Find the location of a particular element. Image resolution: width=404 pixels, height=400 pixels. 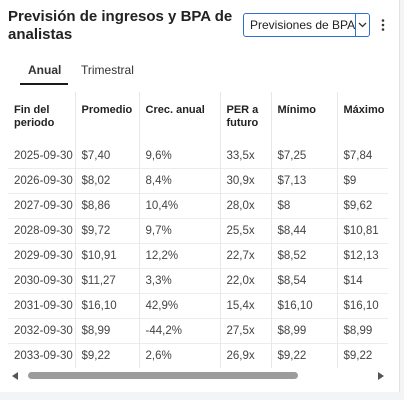

table-cell: 42,9% is located at coordinates (180, 306).